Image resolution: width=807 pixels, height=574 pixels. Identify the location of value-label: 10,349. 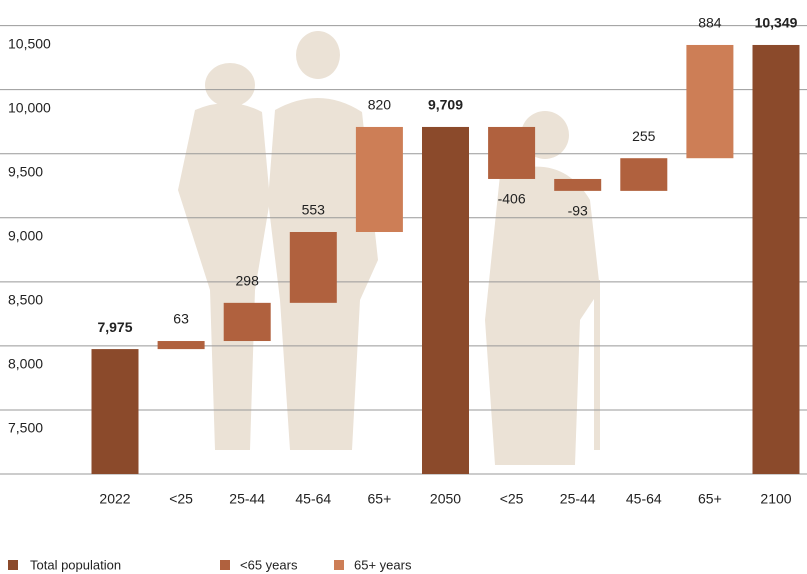
(776, 23).